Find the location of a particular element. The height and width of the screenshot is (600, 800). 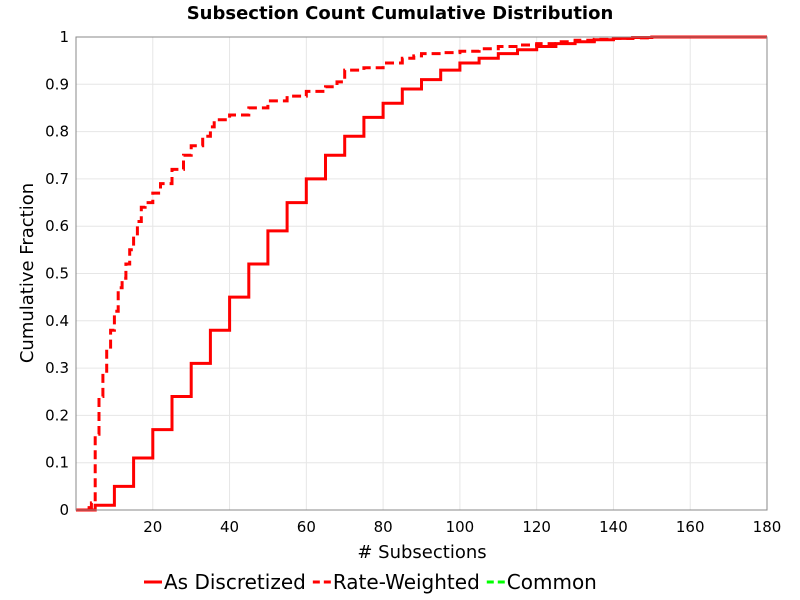

y-tick-label: 0.7 is located at coordinates (57, 179).